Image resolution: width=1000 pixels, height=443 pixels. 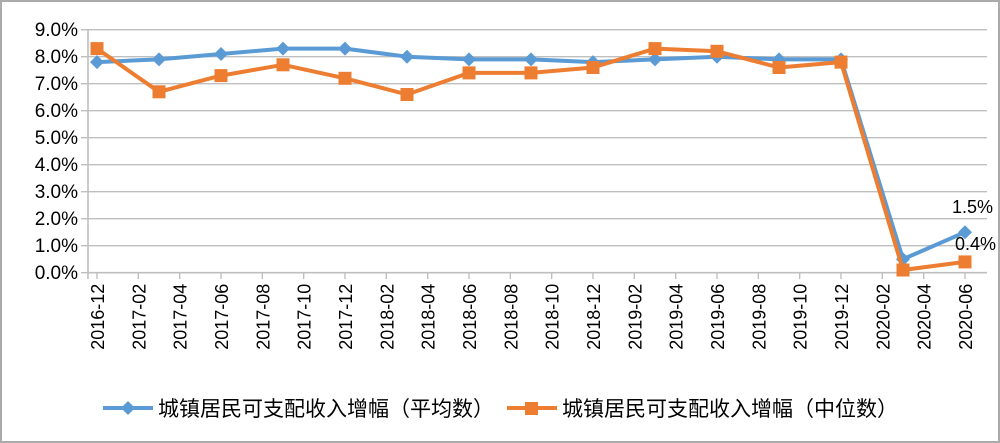 I want to click on svg-text: 7.0%, so click(x=56, y=84).